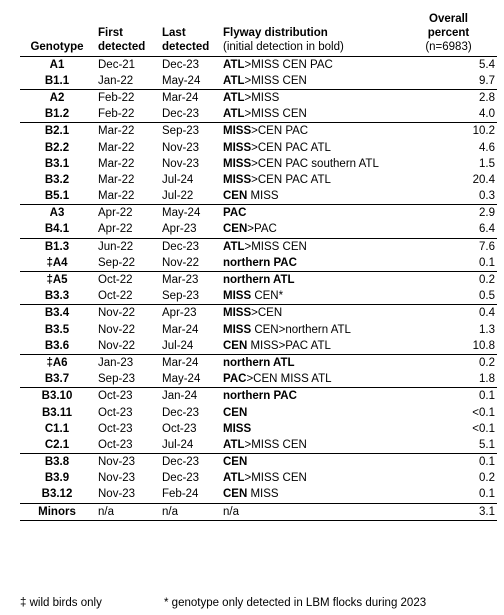  What do you see at coordinates (189, 97) in the screenshot?
I see `last-detected-cell: Mar-24` at bounding box center [189, 97].